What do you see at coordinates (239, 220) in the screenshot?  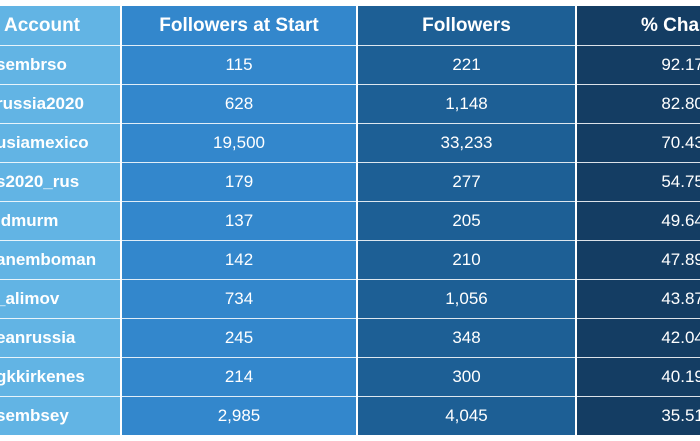 I see `followers-at-start-cell: 137` at bounding box center [239, 220].